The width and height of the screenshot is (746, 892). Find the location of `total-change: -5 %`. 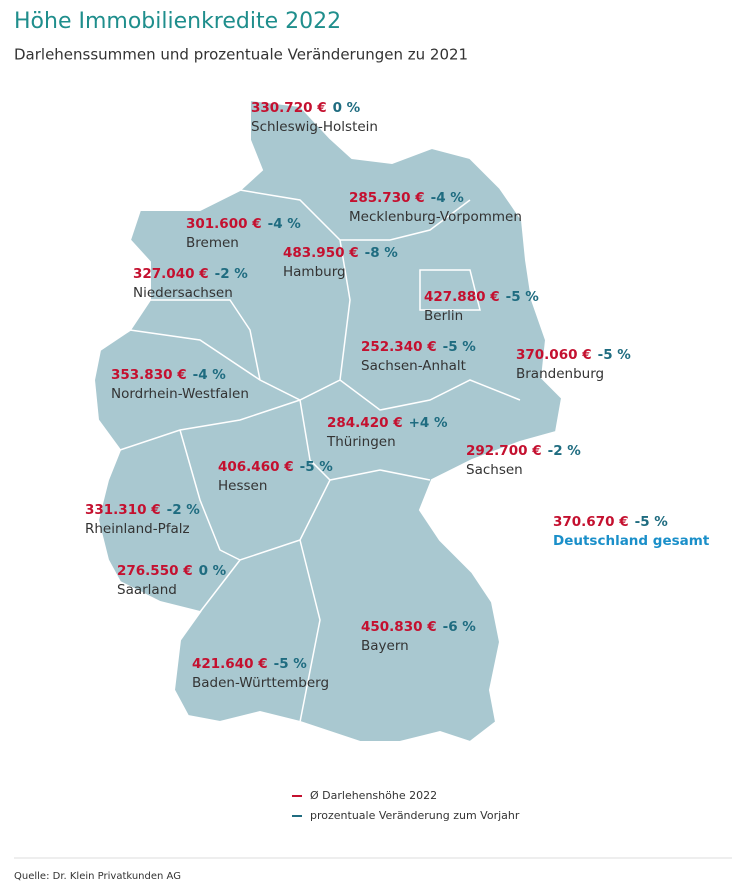

total-change: -5 % is located at coordinates (652, 522).